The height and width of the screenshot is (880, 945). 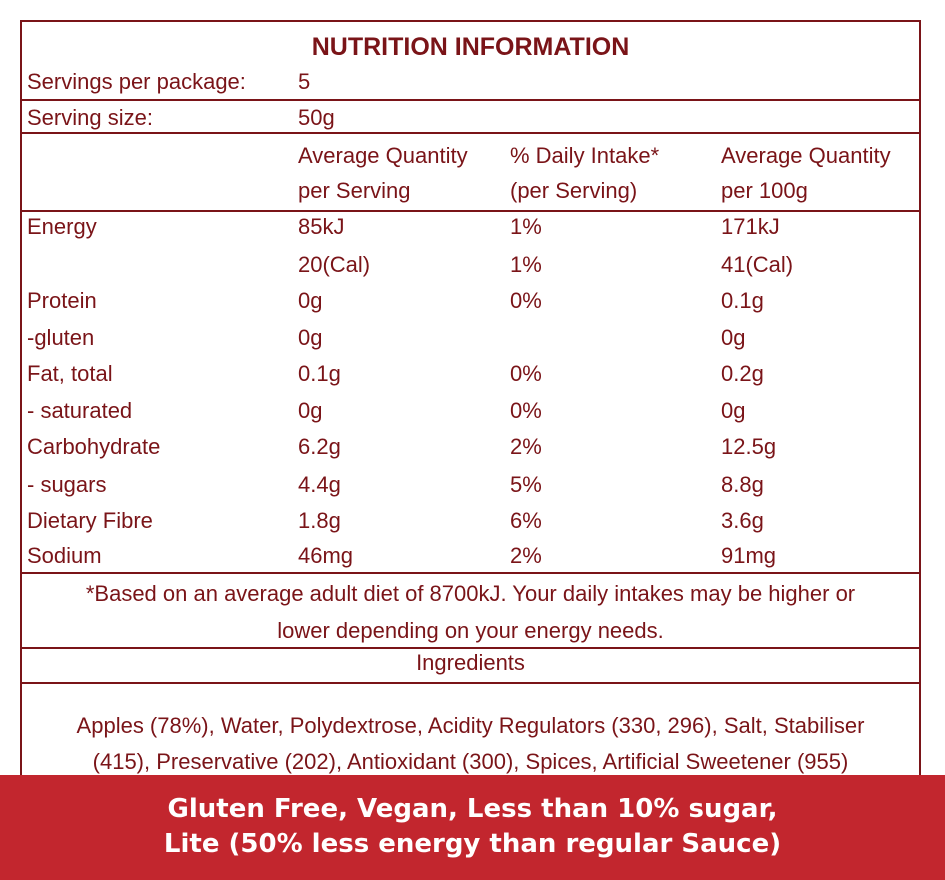 I want to click on header-daily-line-2: (per Serving), so click(x=574, y=190).